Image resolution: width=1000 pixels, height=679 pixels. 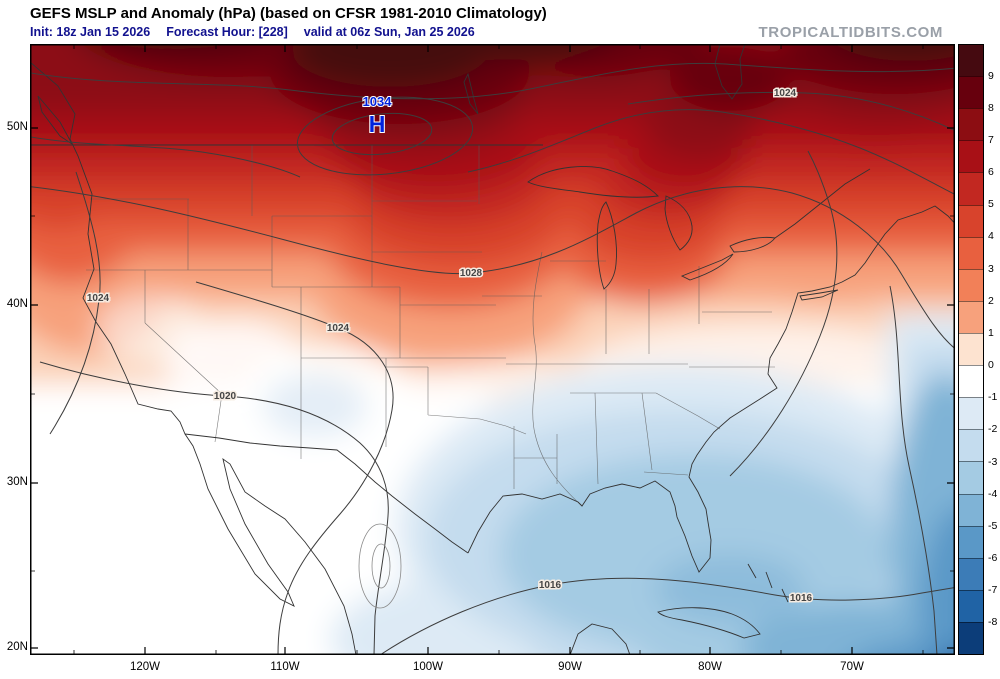 What do you see at coordinates (285, 667) in the screenshot?
I see `lon-tick-label: 110W` at bounding box center [285, 667].